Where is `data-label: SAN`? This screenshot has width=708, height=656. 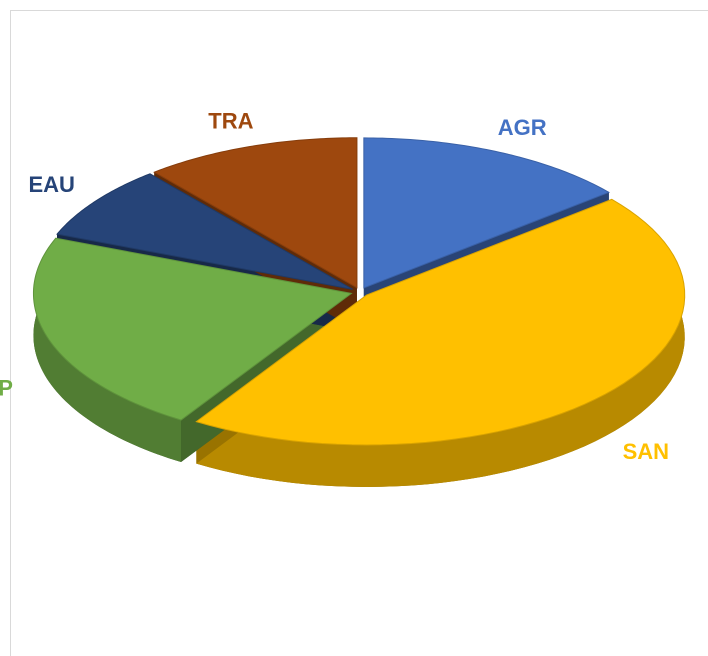 data-label: SAN is located at coordinates (646, 451).